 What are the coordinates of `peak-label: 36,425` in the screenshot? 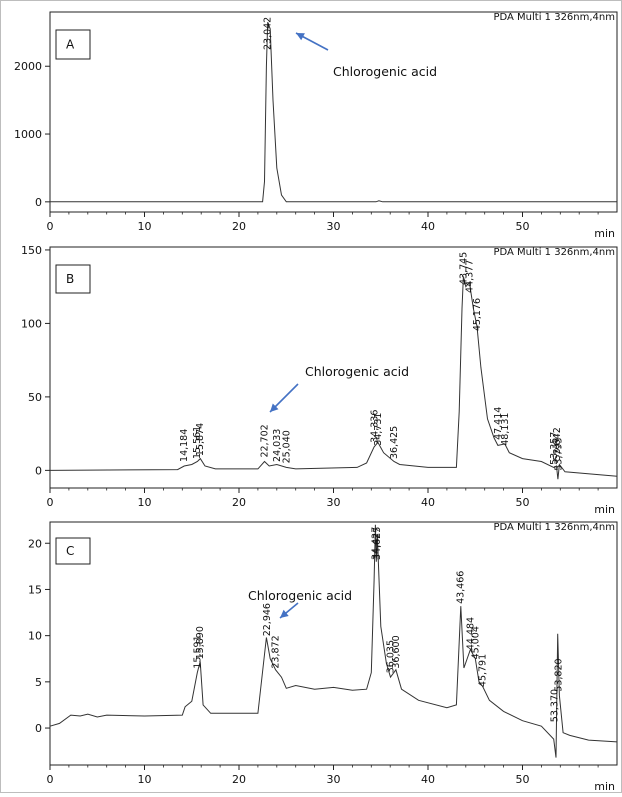 It's located at (394, 442).